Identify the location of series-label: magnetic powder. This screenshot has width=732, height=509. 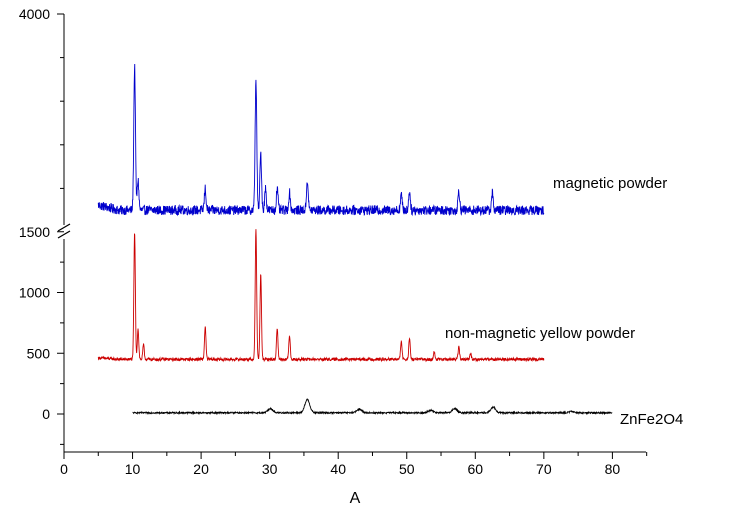
(610, 183).